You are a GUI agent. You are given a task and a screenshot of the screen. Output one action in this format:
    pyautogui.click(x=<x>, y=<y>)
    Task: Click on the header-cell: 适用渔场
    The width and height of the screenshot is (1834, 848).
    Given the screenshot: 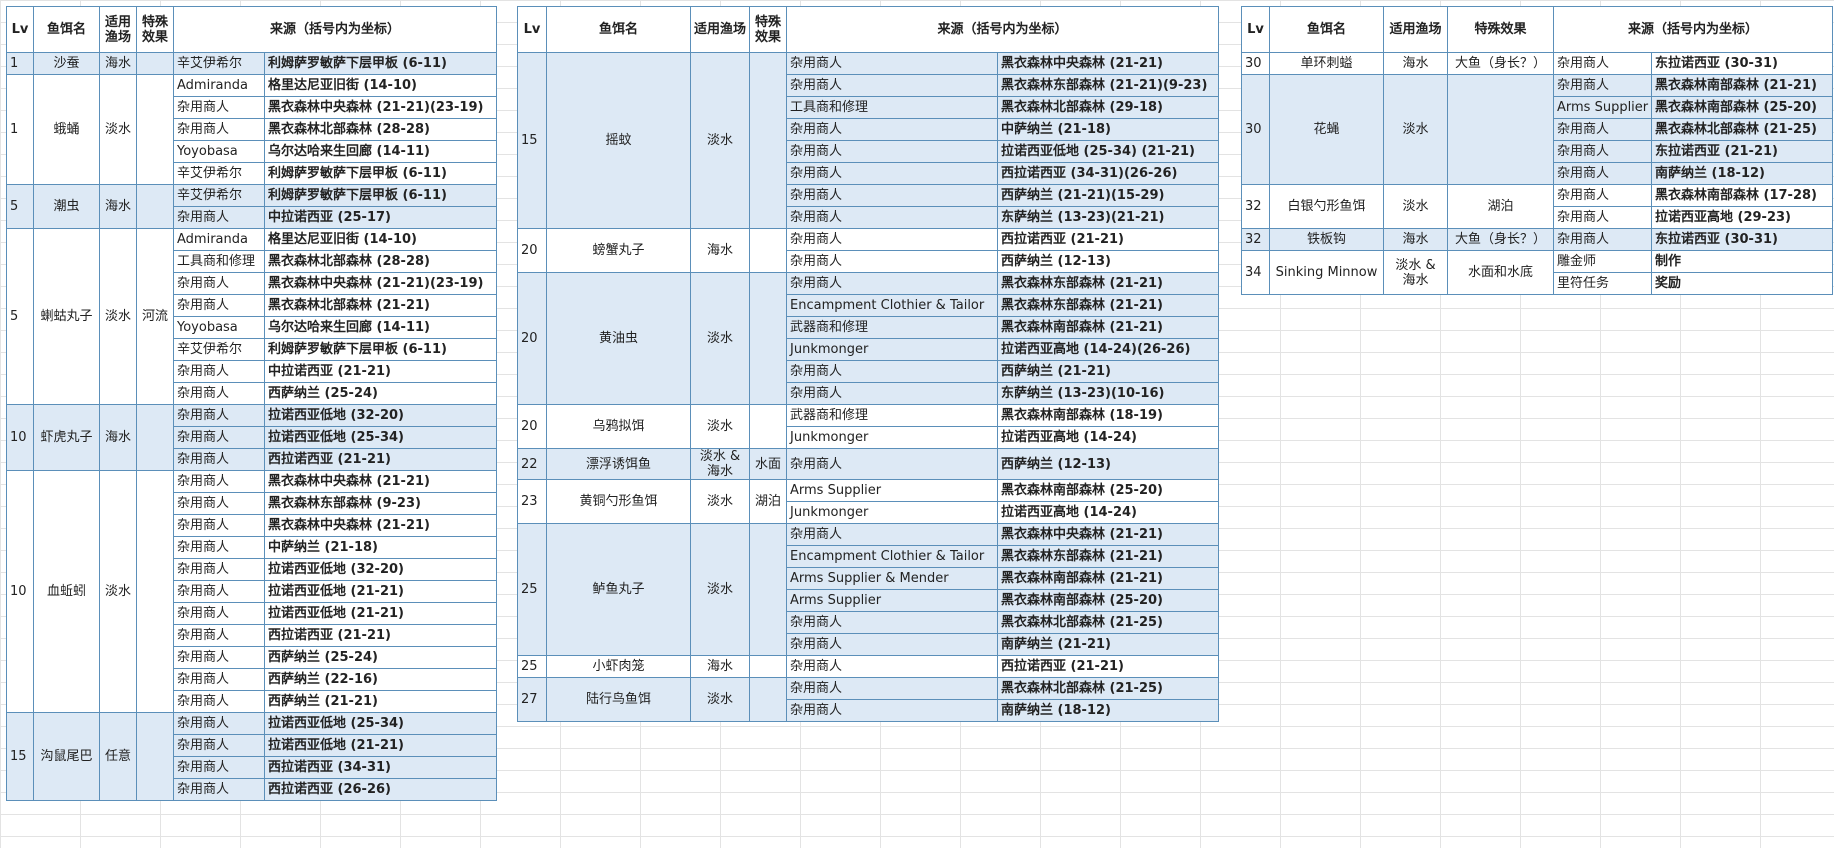 What is the action you would take?
    pyautogui.click(x=720, y=29)
    